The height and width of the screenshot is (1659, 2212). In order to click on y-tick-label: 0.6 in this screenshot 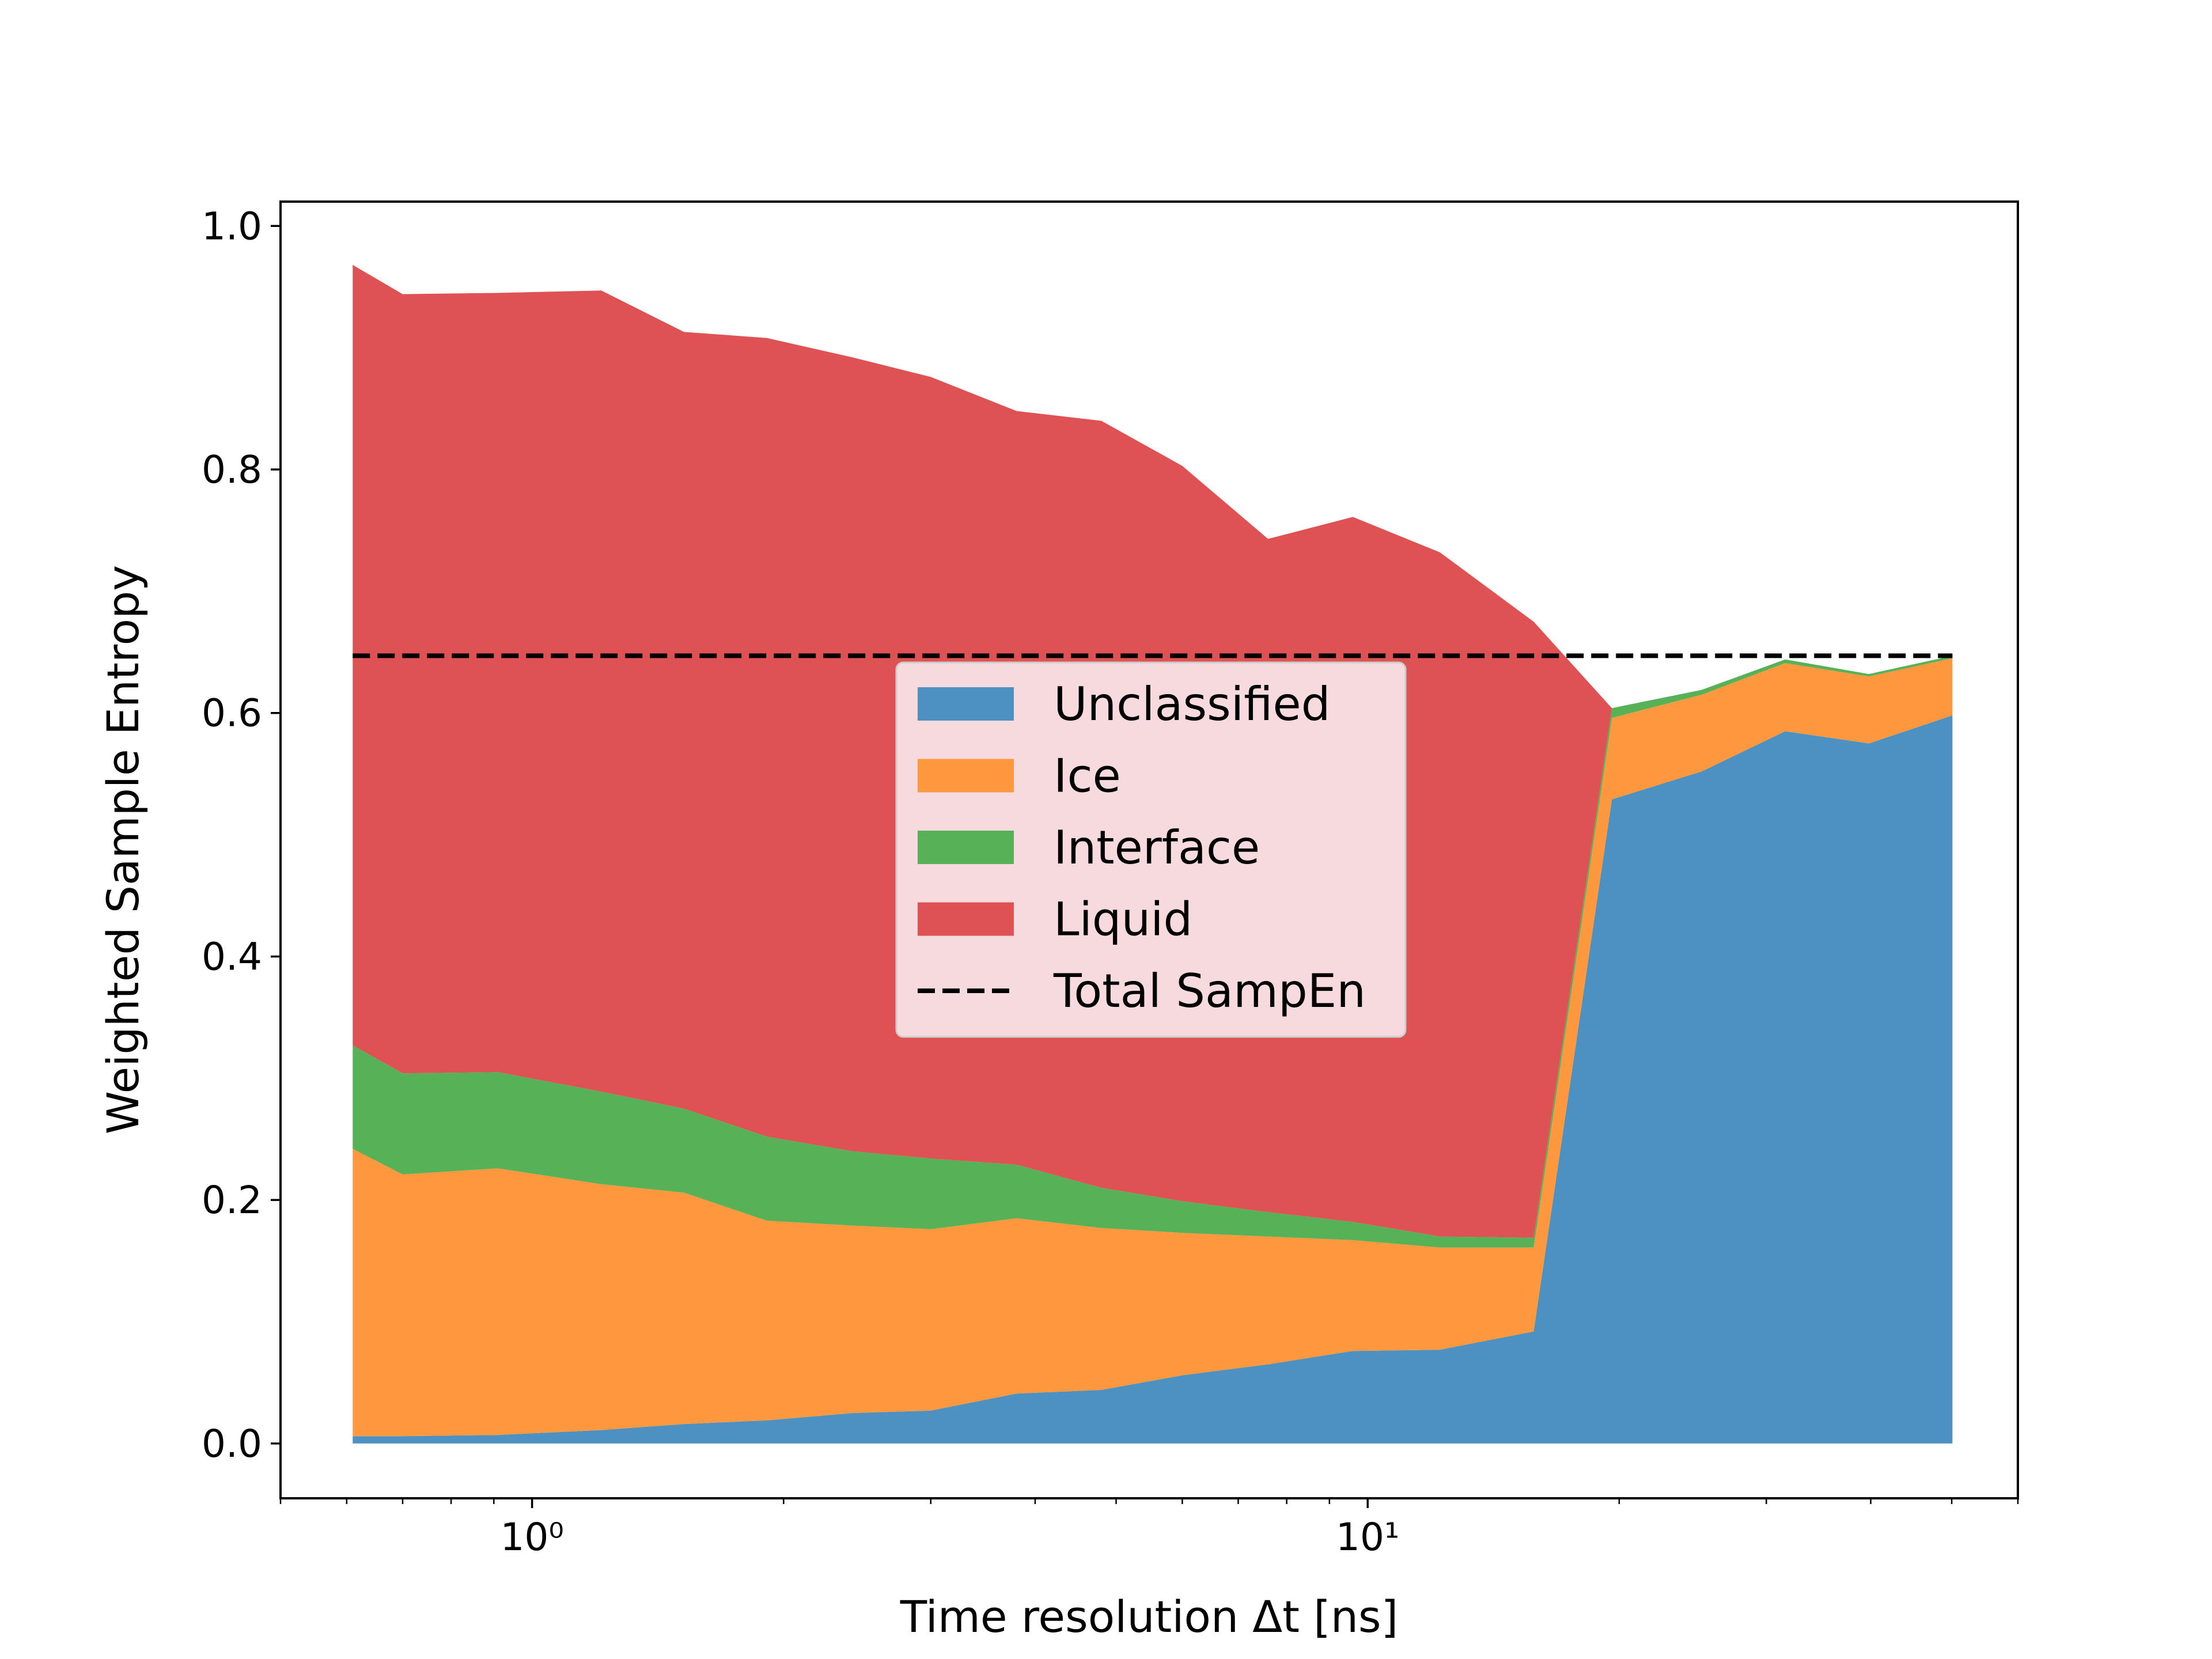, I will do `click(232, 713)`.